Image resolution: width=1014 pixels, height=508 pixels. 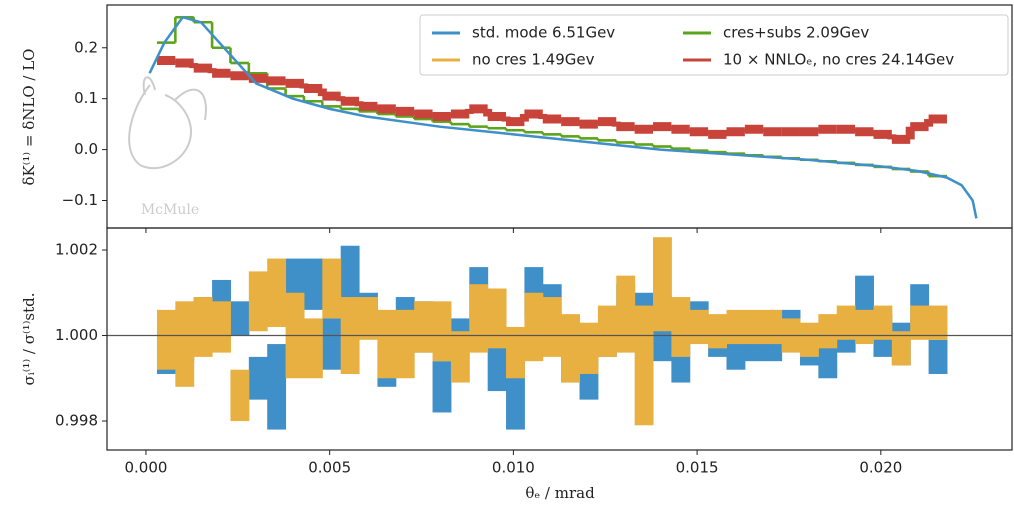 What do you see at coordinates (170, 210) in the screenshot?
I see `watermark: McMule` at bounding box center [170, 210].